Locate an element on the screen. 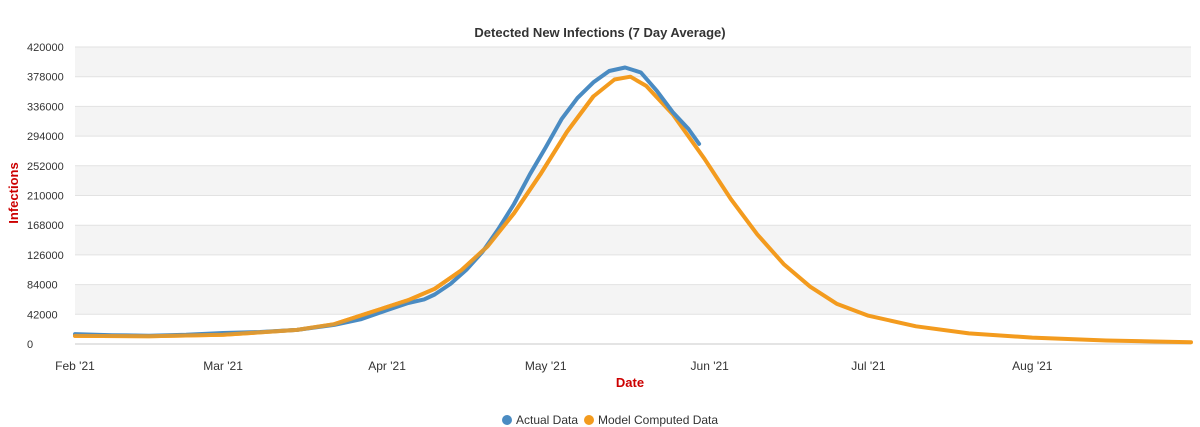  legend-label-model: Model Computed Data is located at coordinates (658, 420).